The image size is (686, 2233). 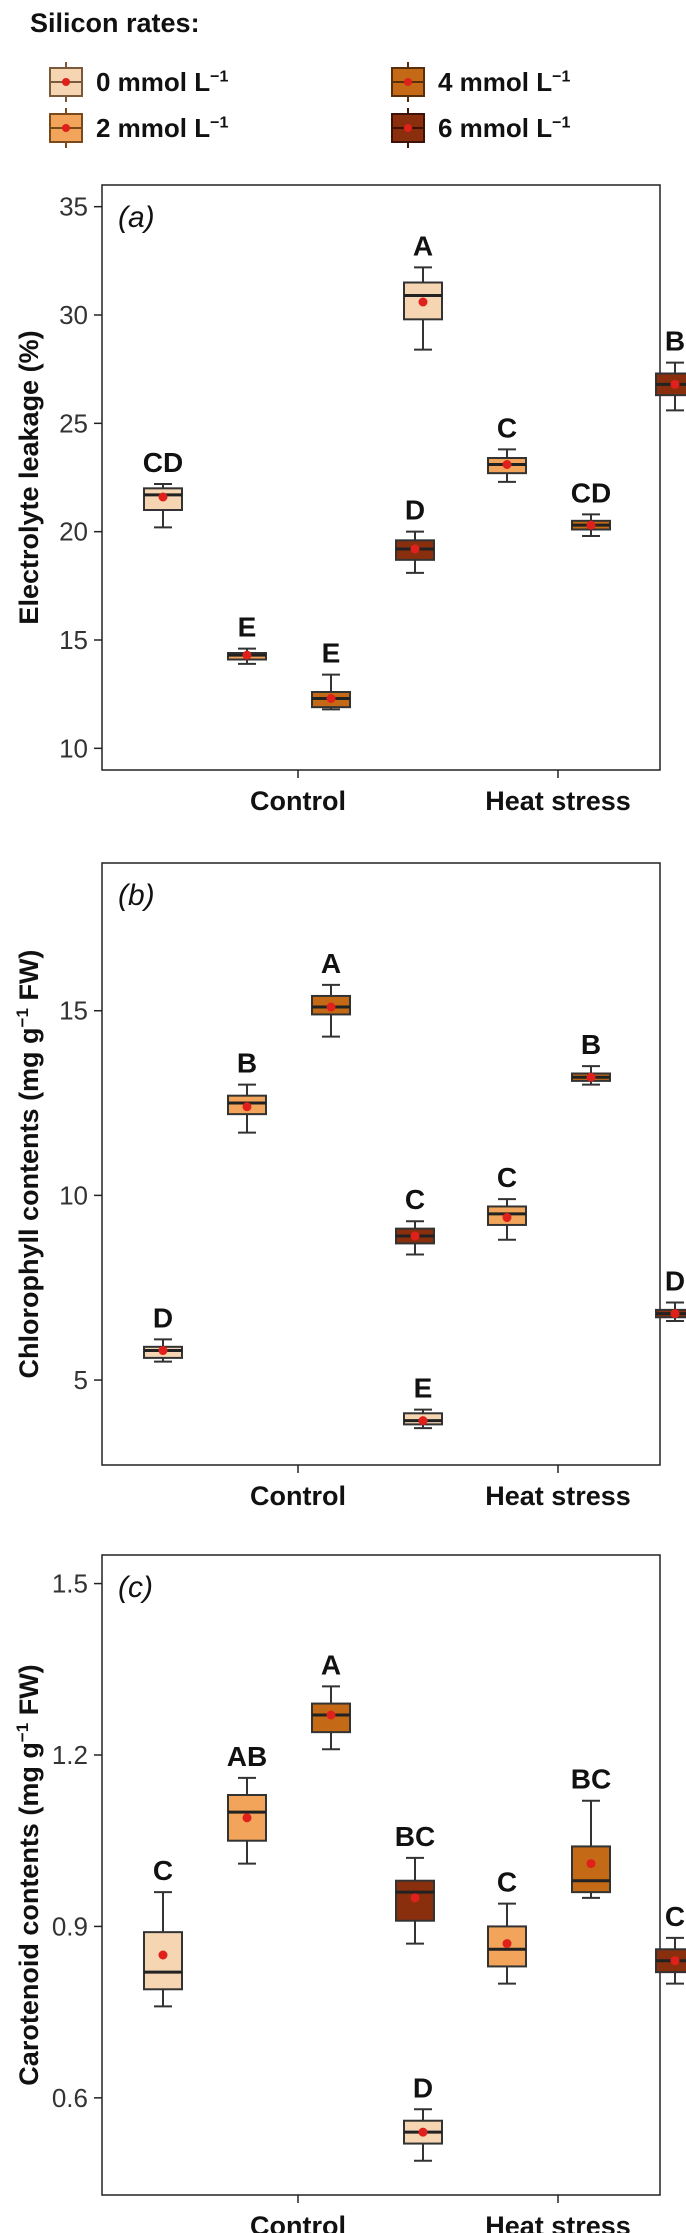 What do you see at coordinates (163, 488) in the screenshot?
I see `box-0-0: CD` at bounding box center [163, 488].